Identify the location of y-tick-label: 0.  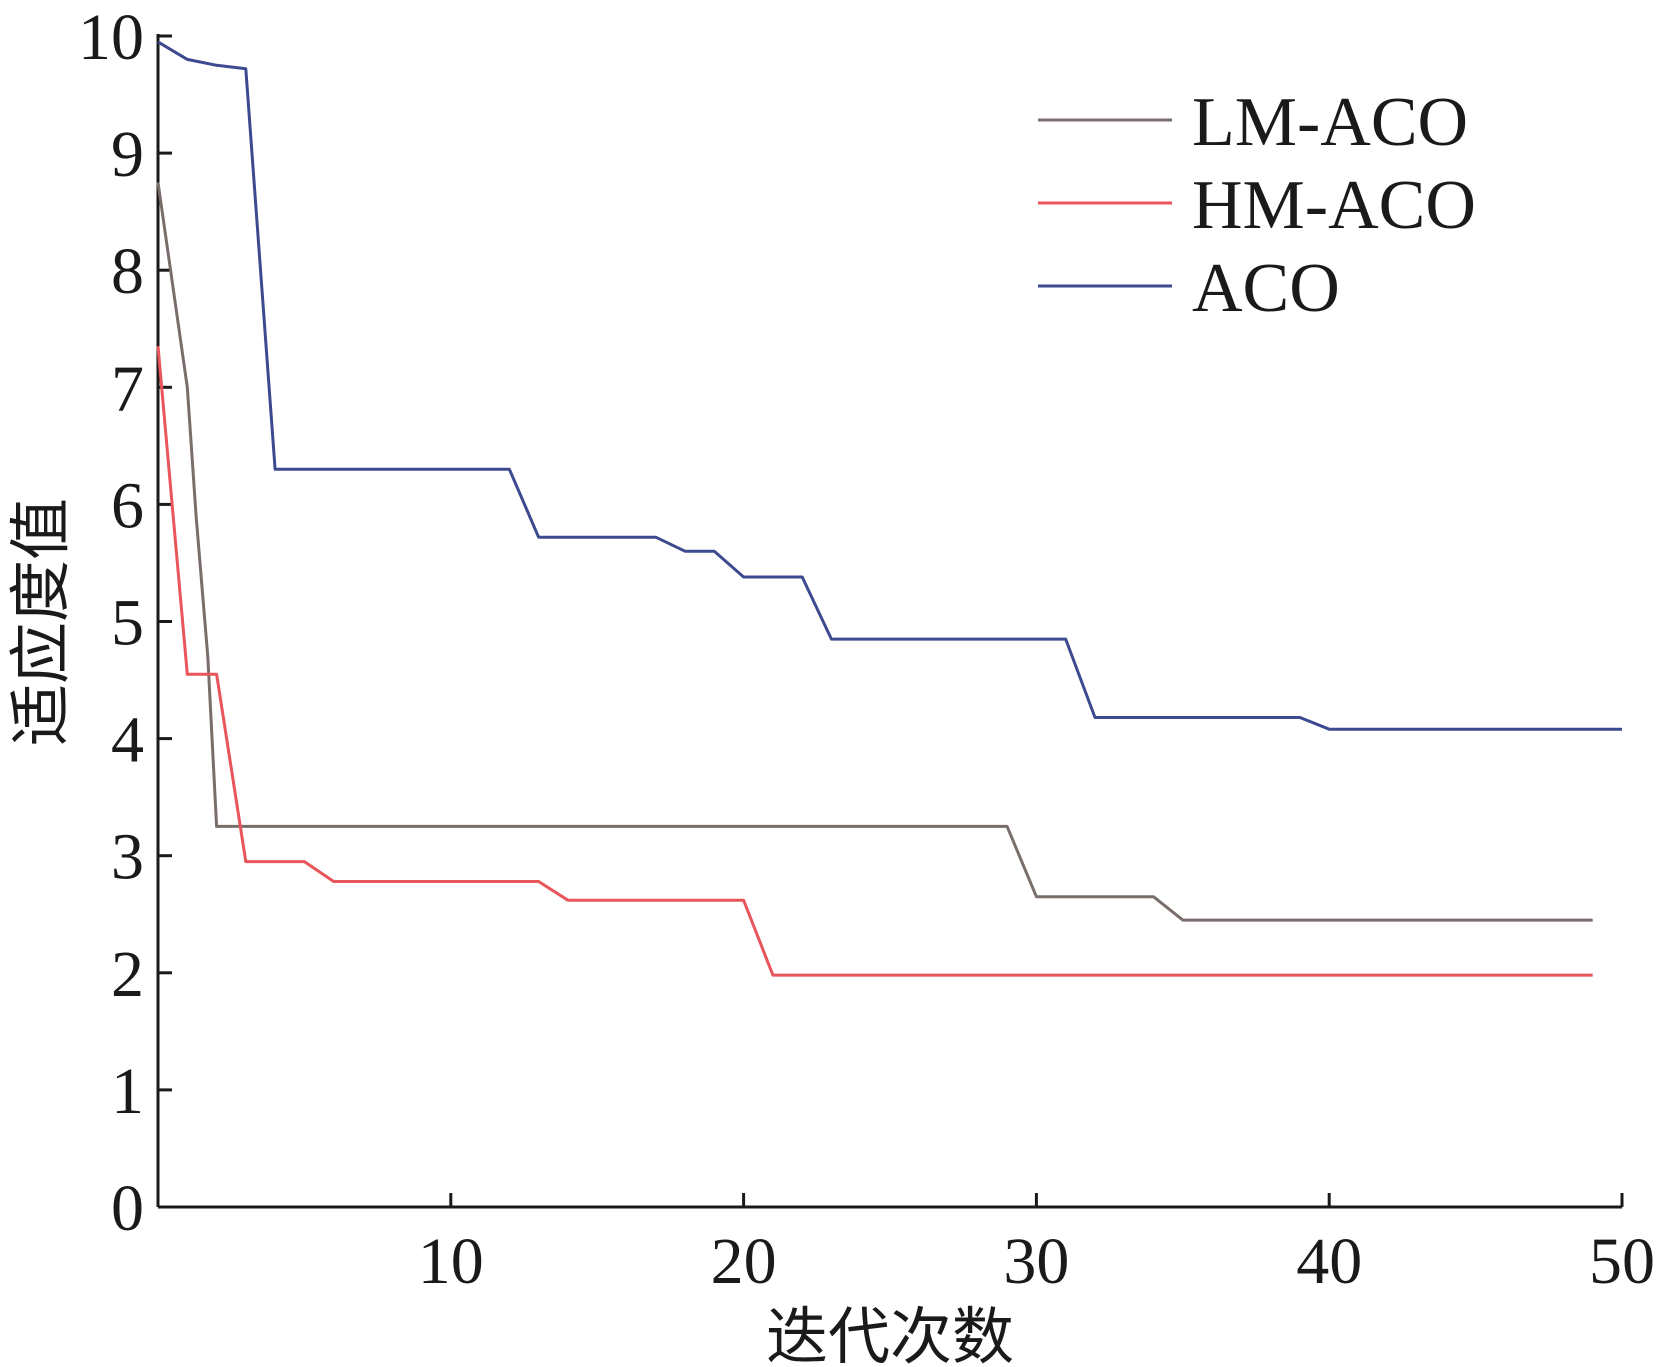
(127, 1208).